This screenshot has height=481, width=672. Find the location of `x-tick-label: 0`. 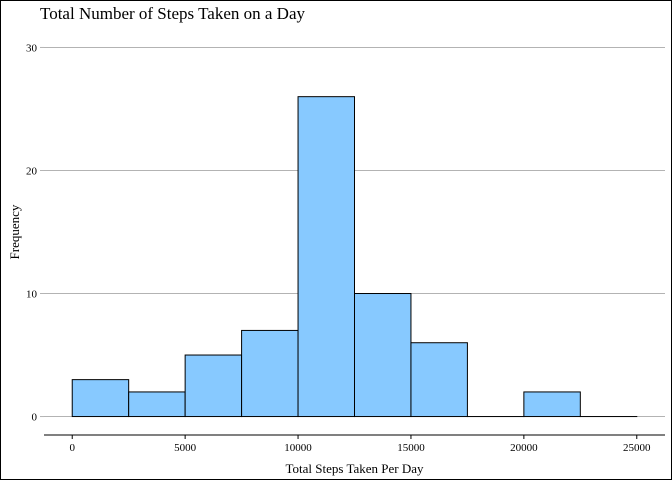

x-tick-label: 0 is located at coordinates (72, 448).